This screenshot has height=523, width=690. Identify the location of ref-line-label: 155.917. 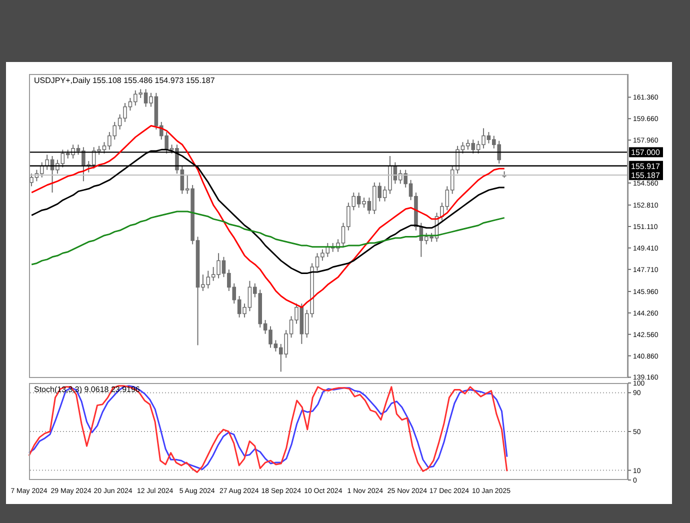
(645, 166).